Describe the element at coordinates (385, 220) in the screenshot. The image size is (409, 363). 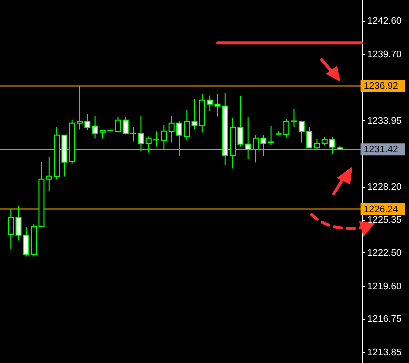
I see `y-tick-label: 1225.35` at that location.